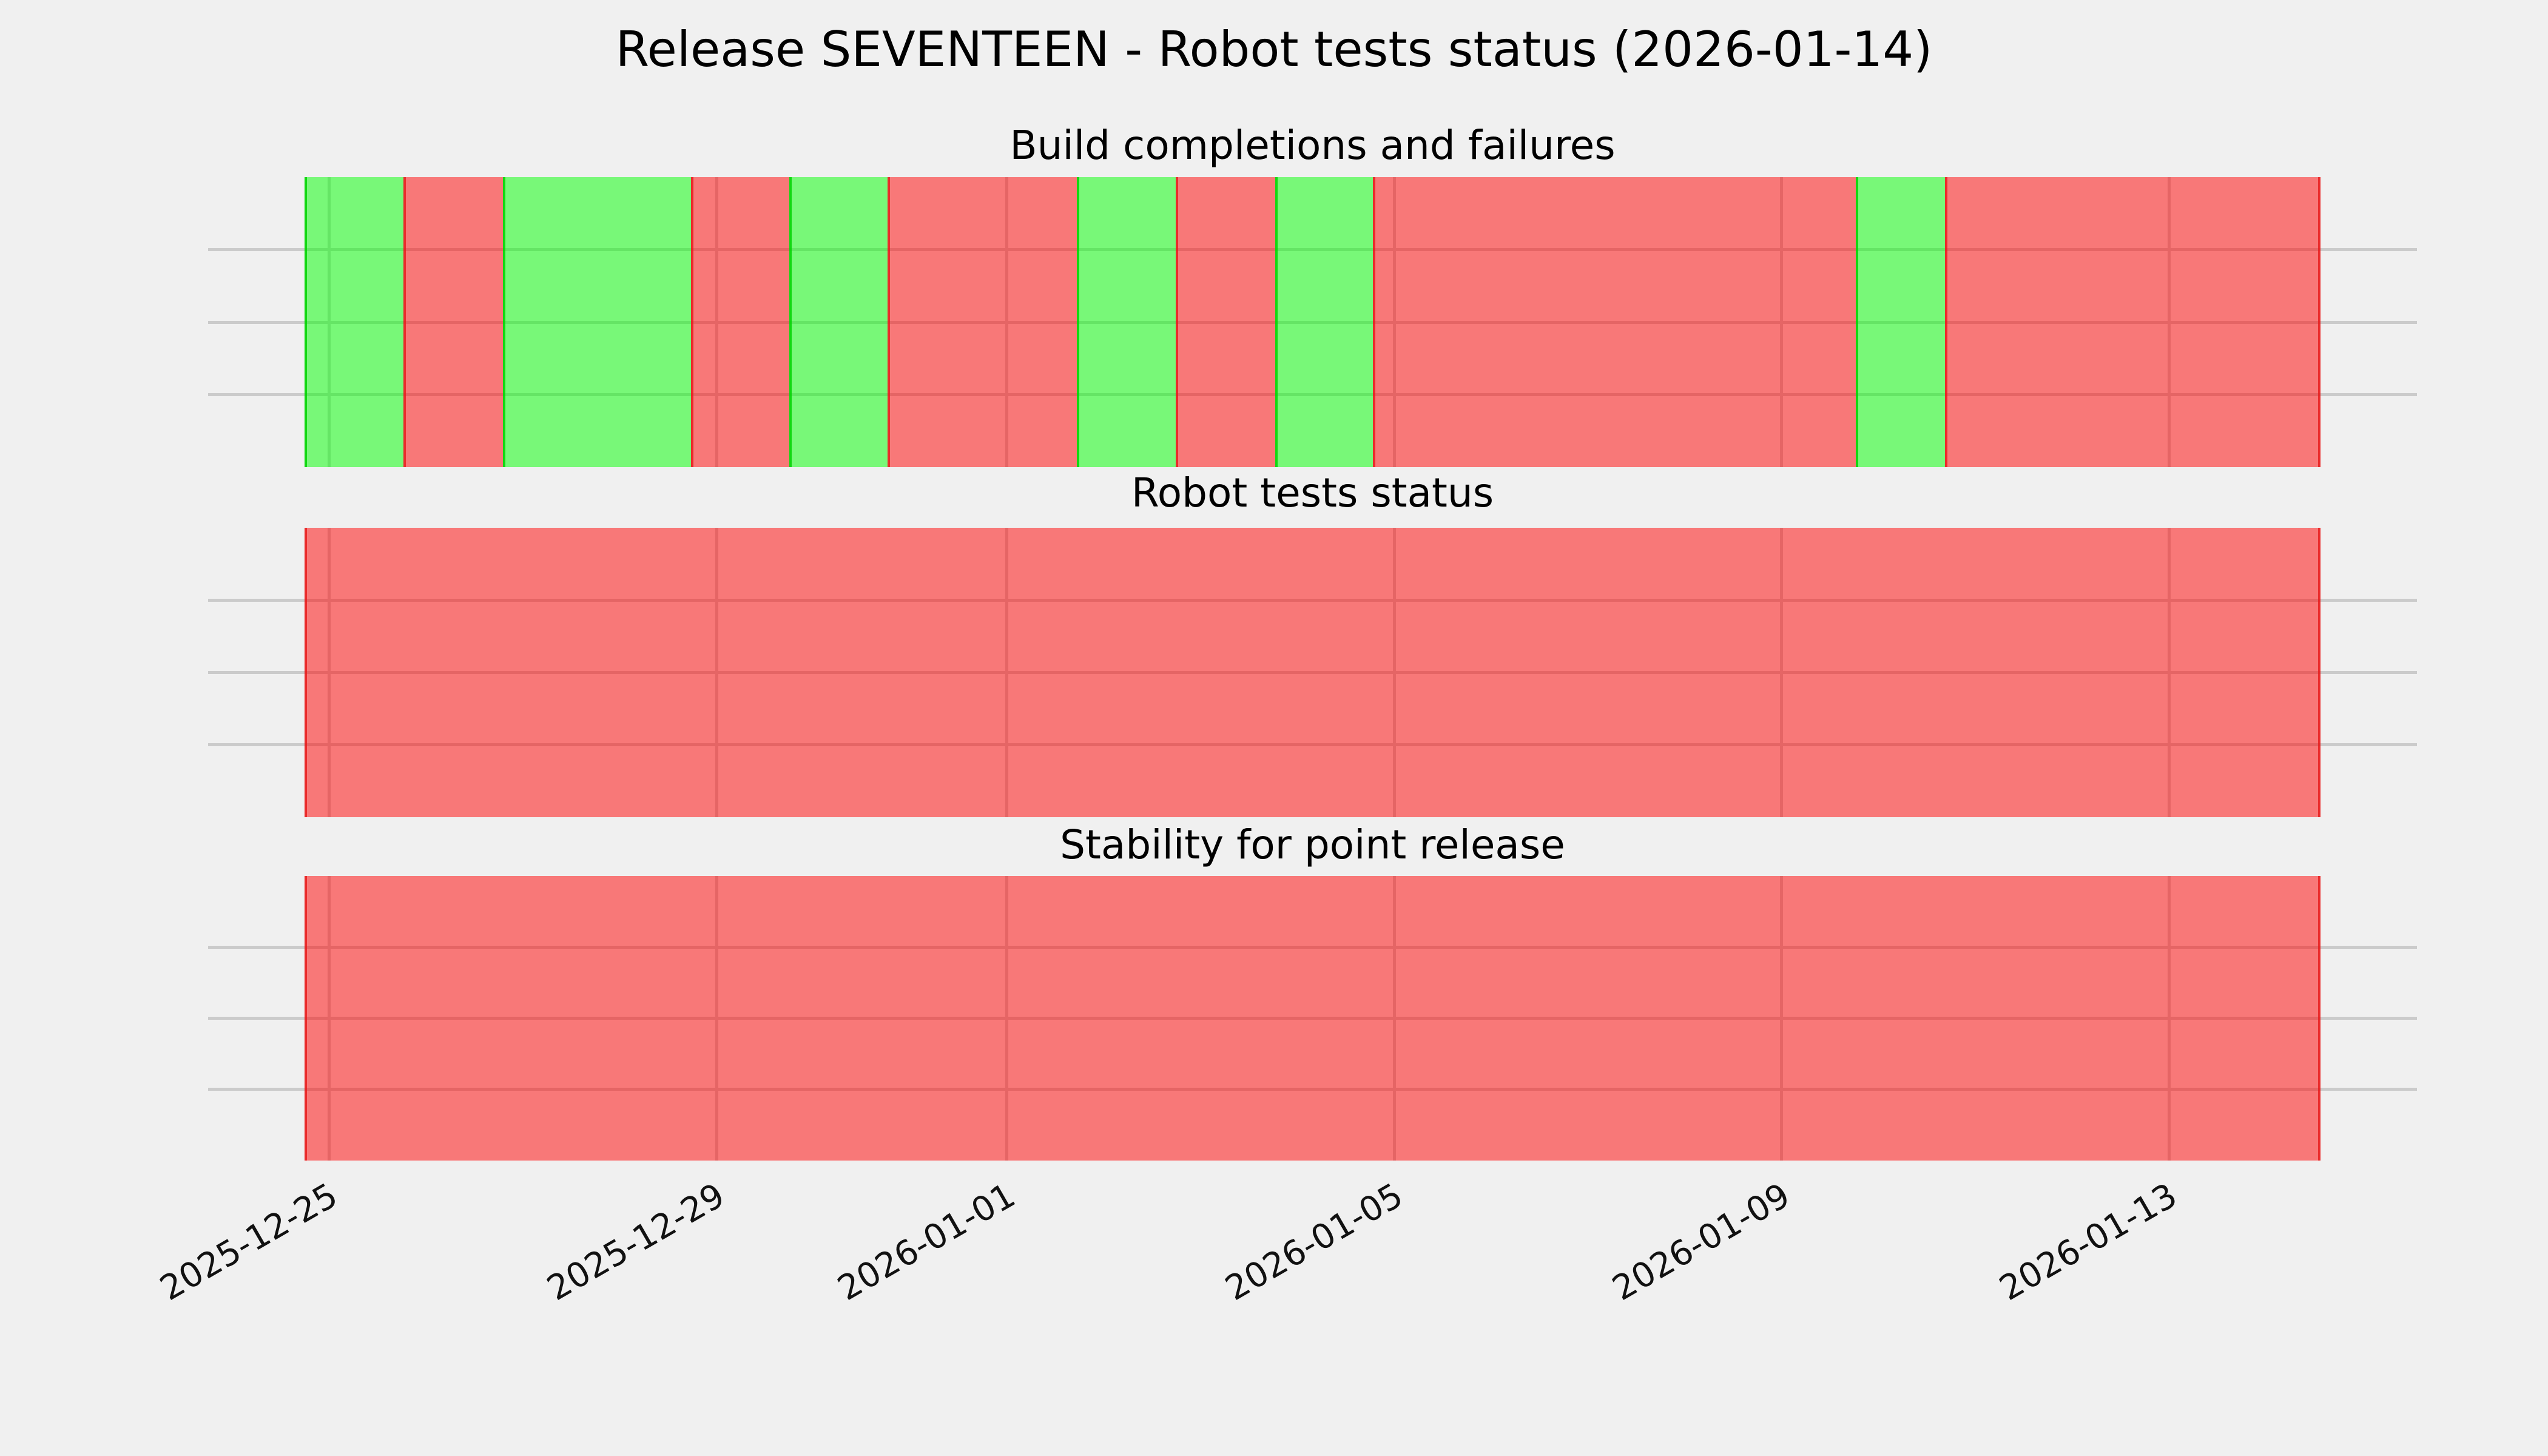 This screenshot has height=1456, width=2548. I want to click on subplot1-title: Build completions and failures, so click(1312, 145).